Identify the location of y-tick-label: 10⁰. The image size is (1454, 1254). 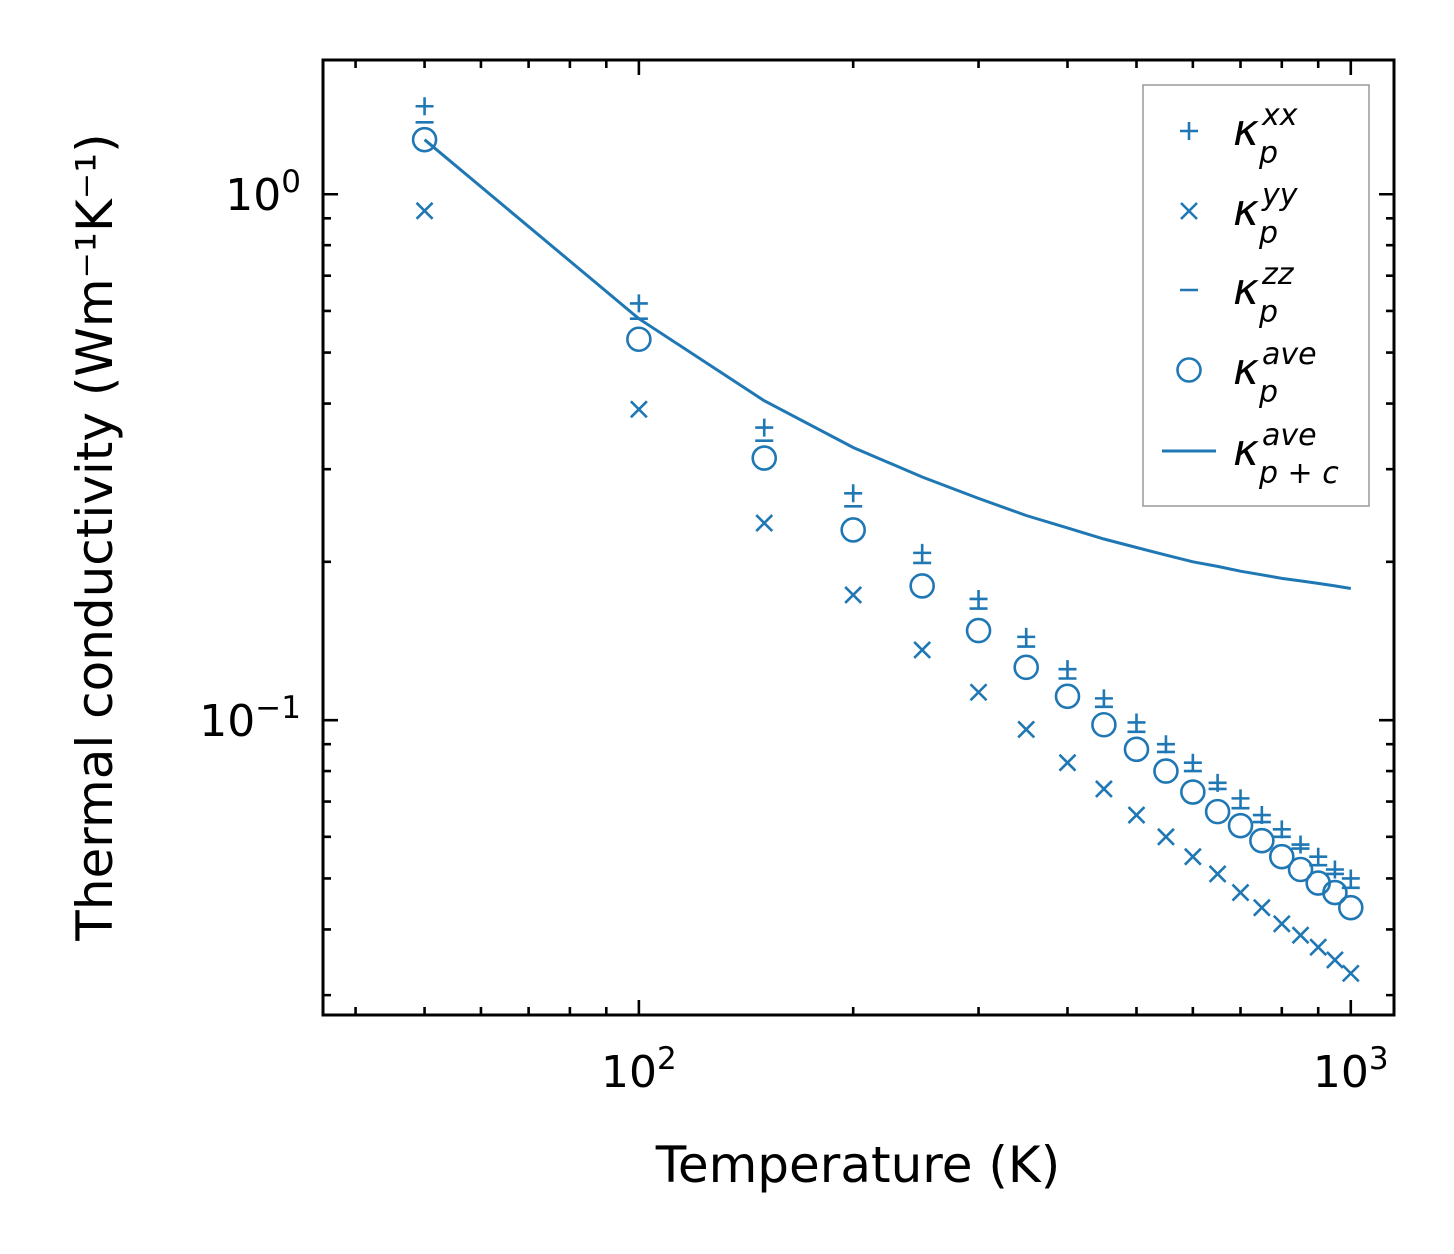
(263, 192).